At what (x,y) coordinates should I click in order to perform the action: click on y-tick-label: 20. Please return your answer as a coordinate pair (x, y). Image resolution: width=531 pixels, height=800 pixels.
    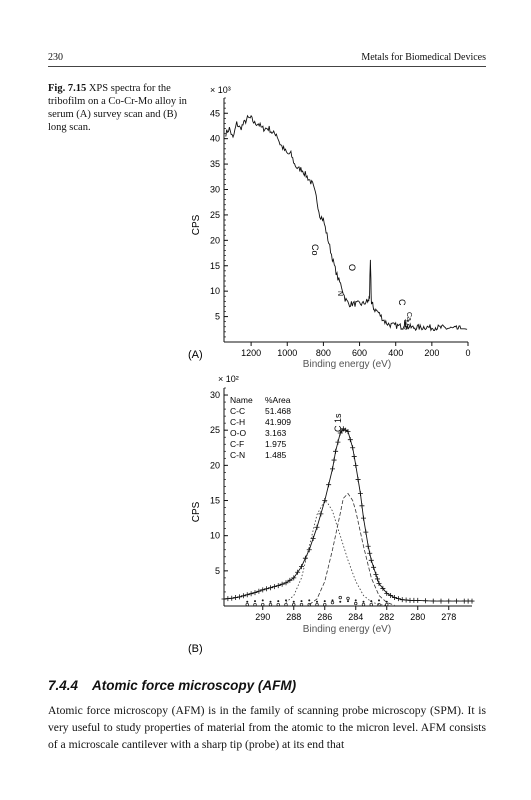
    Looking at the image, I should click on (215, 240).